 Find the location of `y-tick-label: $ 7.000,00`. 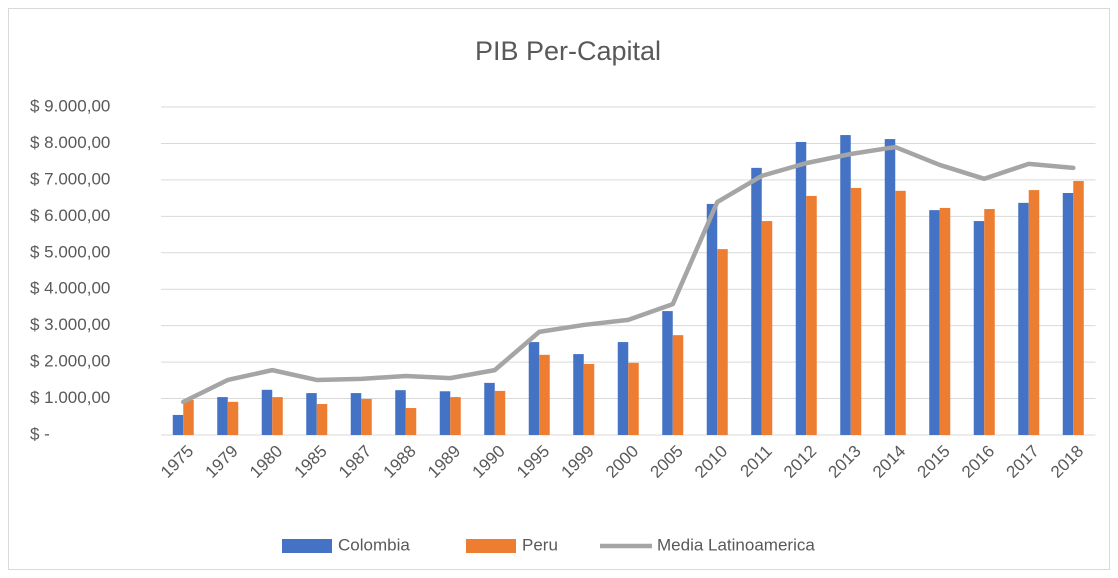

y-tick-label: $ 7.000,00 is located at coordinates (70, 178).